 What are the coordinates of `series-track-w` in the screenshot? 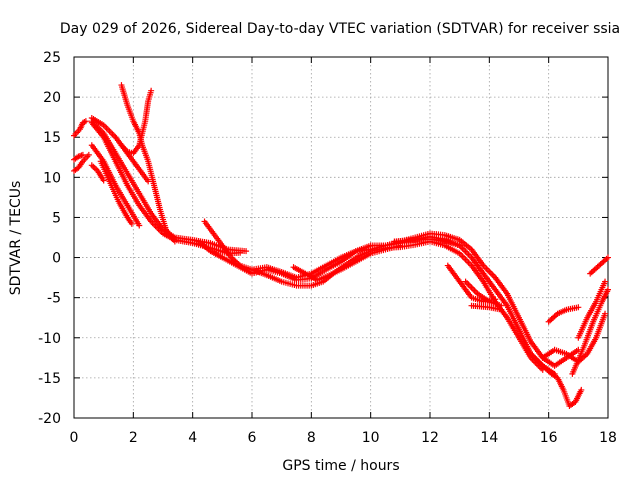 It's located at (590, 331).